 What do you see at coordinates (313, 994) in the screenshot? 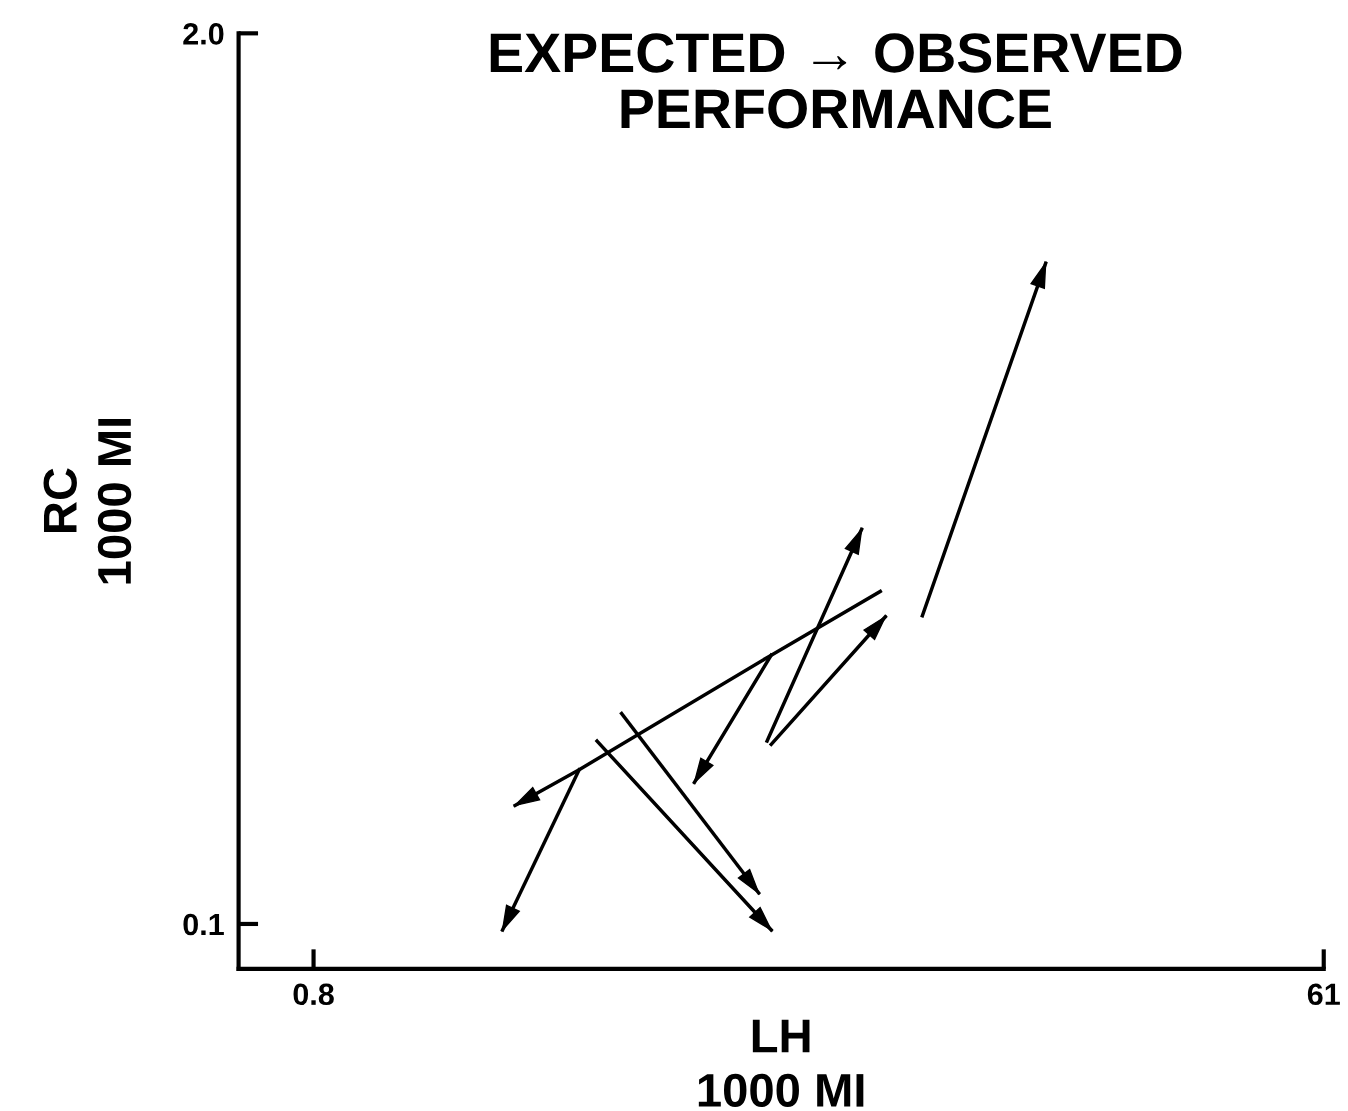
I see `x-tick-label: 0.8` at bounding box center [313, 994].